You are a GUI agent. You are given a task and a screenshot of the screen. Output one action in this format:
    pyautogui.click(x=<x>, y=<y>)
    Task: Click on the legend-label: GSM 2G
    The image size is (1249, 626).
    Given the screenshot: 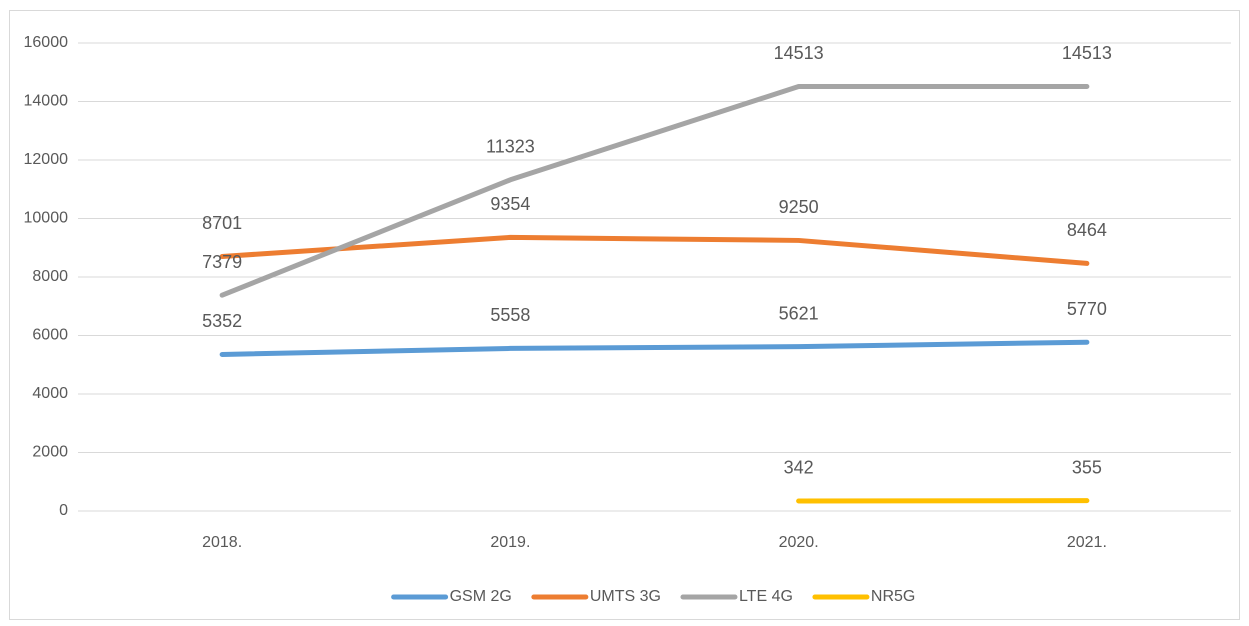 What is the action you would take?
    pyautogui.click(x=481, y=596)
    